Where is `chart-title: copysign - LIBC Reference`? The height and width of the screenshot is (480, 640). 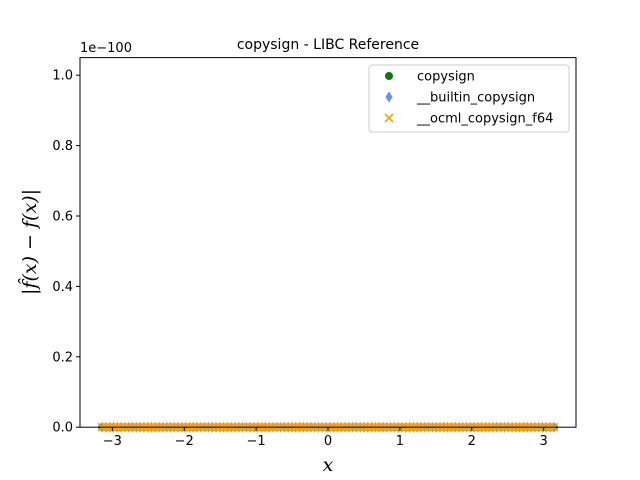 chart-title: copysign - LIBC Reference is located at coordinates (328, 45).